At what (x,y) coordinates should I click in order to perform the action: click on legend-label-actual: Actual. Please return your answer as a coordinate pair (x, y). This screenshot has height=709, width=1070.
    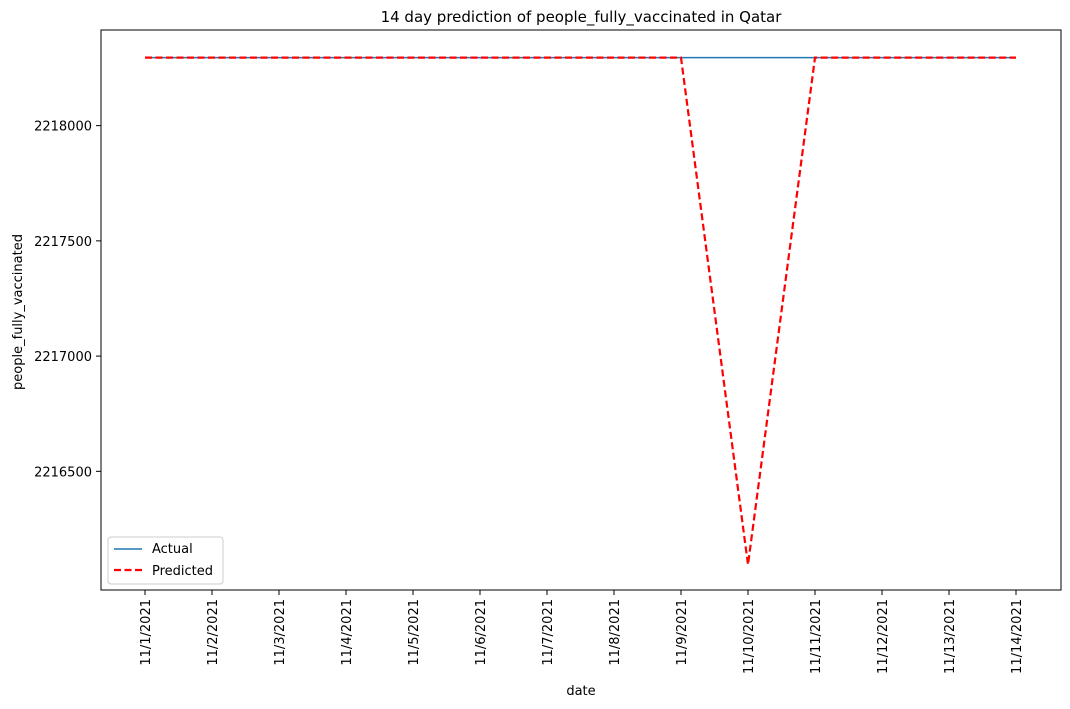
    Looking at the image, I should click on (172, 549).